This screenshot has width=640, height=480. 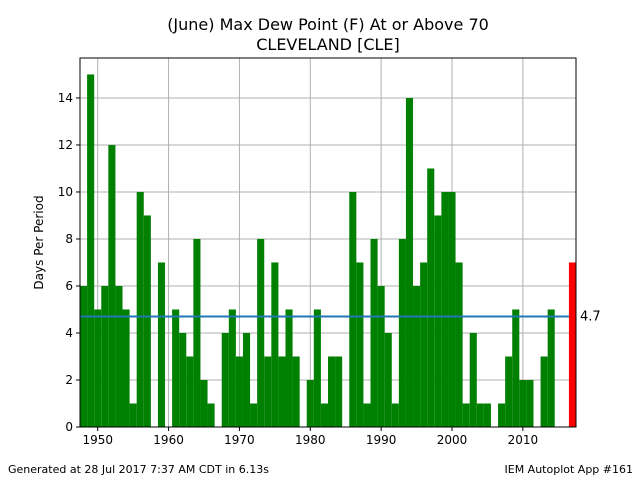 What do you see at coordinates (452, 440) in the screenshot?
I see `x-tick-label: 2000` at bounding box center [452, 440].